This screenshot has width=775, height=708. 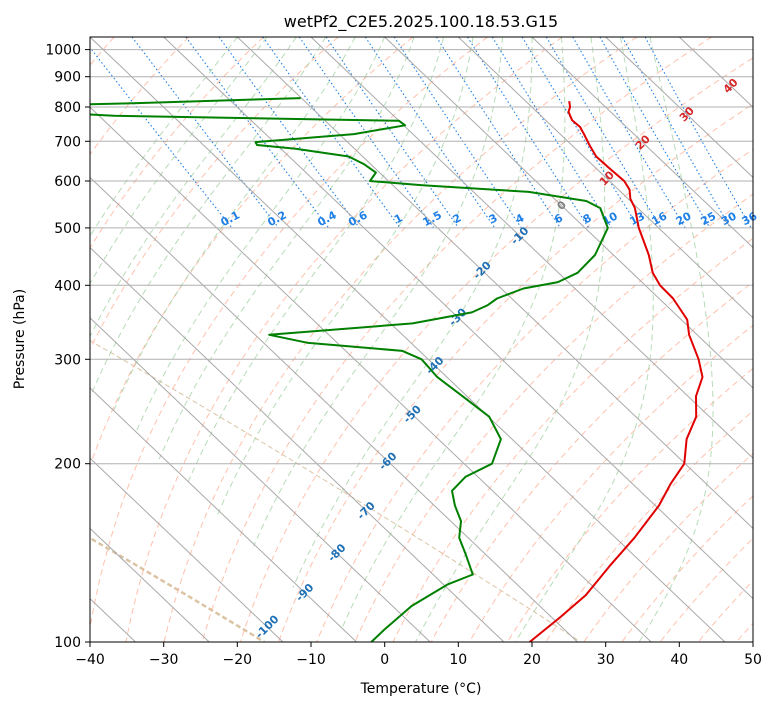 What do you see at coordinates (67, 465) in the screenshot?
I see `y-tick-label: 200` at bounding box center [67, 465].